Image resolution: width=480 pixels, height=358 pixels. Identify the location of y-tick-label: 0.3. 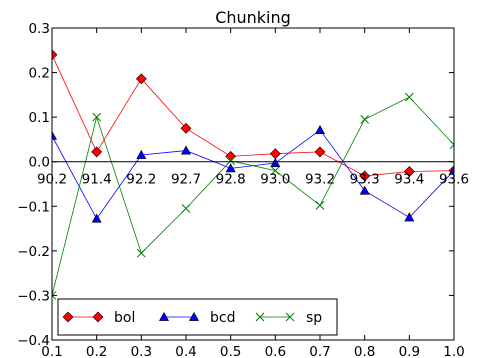
(39, 29).